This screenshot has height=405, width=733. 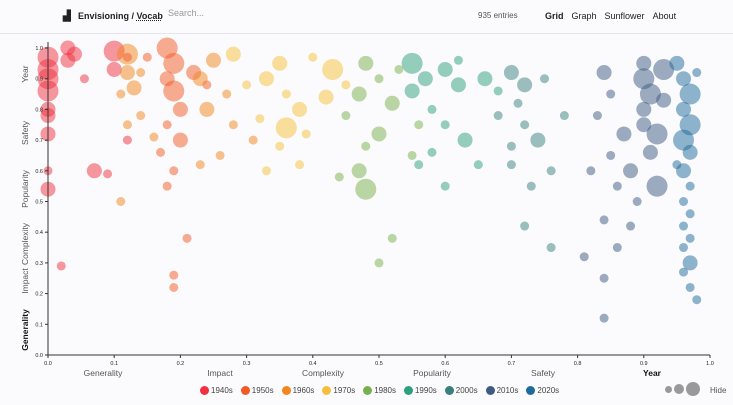 I want to click on legend-item-1960s: 1960s, so click(x=297, y=390).